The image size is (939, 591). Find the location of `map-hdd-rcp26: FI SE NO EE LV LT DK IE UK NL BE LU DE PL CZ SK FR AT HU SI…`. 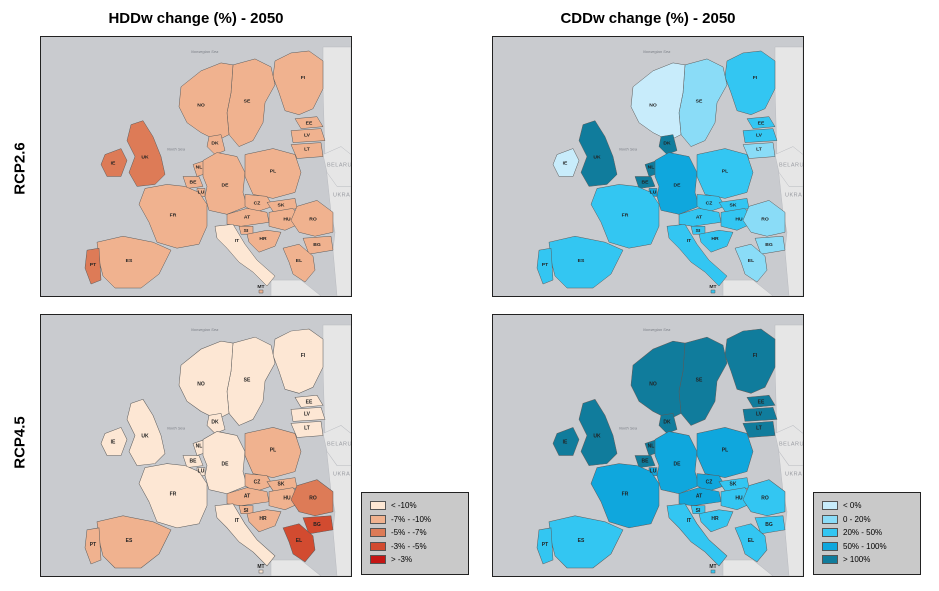

map-hdd-rcp26: FI SE NO EE LV LT DK IE UK NL BE LU DE PL CZ SK FR AT HU SI… is located at coordinates (196, 166).